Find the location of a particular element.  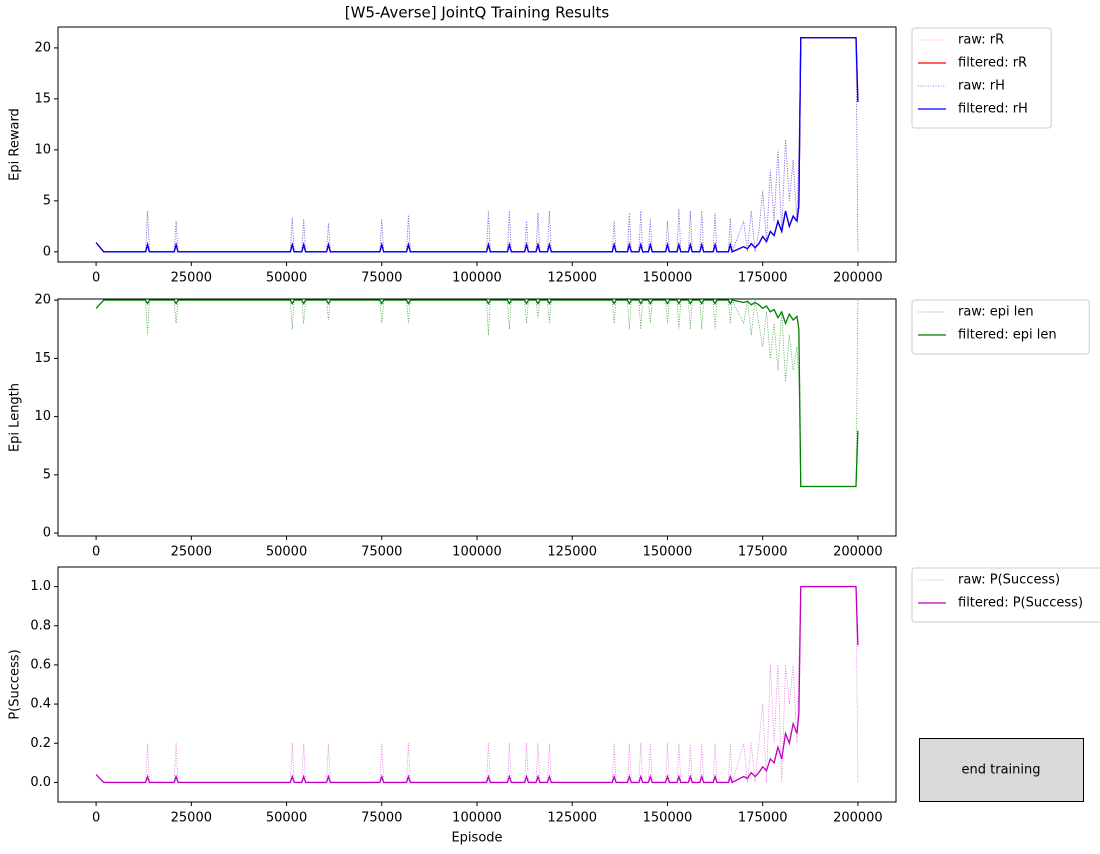

chart-title: [W5-Averse] JointQ Training Results is located at coordinates (477, 13).